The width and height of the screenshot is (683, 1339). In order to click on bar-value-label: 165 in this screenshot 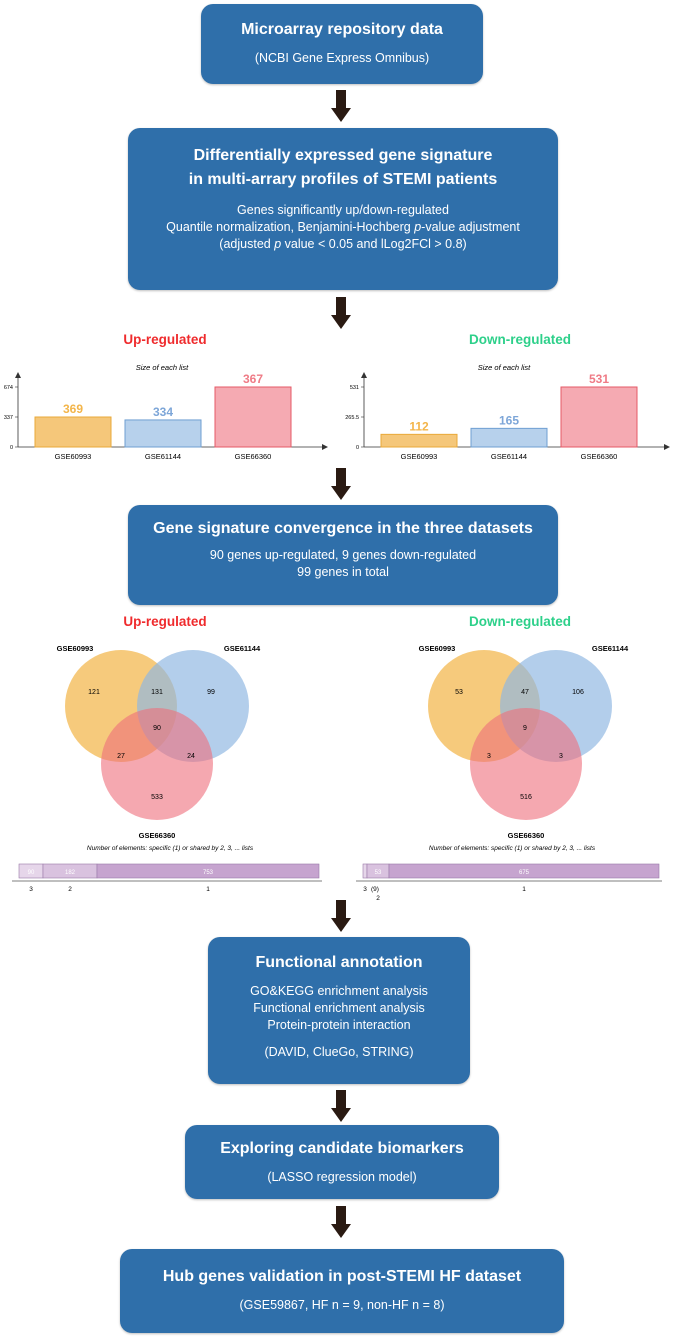, I will do `click(509, 420)`.